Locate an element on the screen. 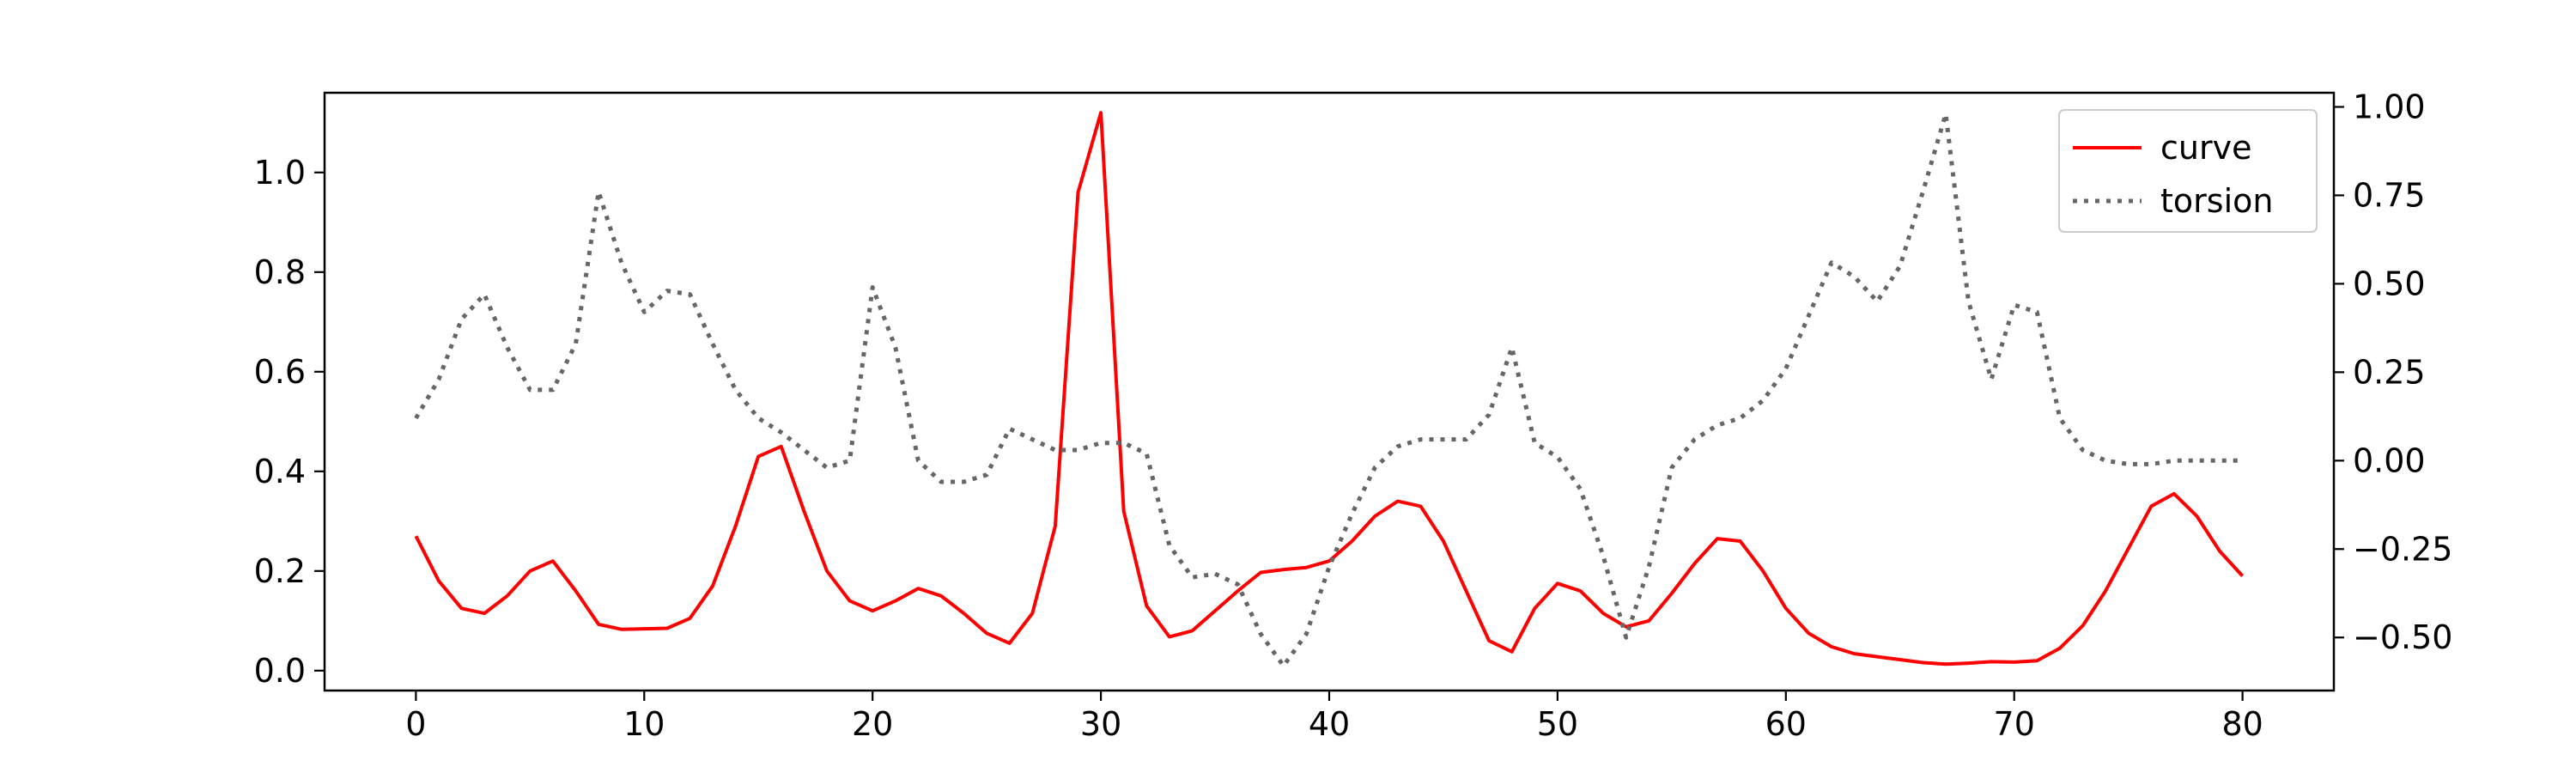 This screenshot has width=2576, height=773. x-tick-label: 60 is located at coordinates (1786, 724).